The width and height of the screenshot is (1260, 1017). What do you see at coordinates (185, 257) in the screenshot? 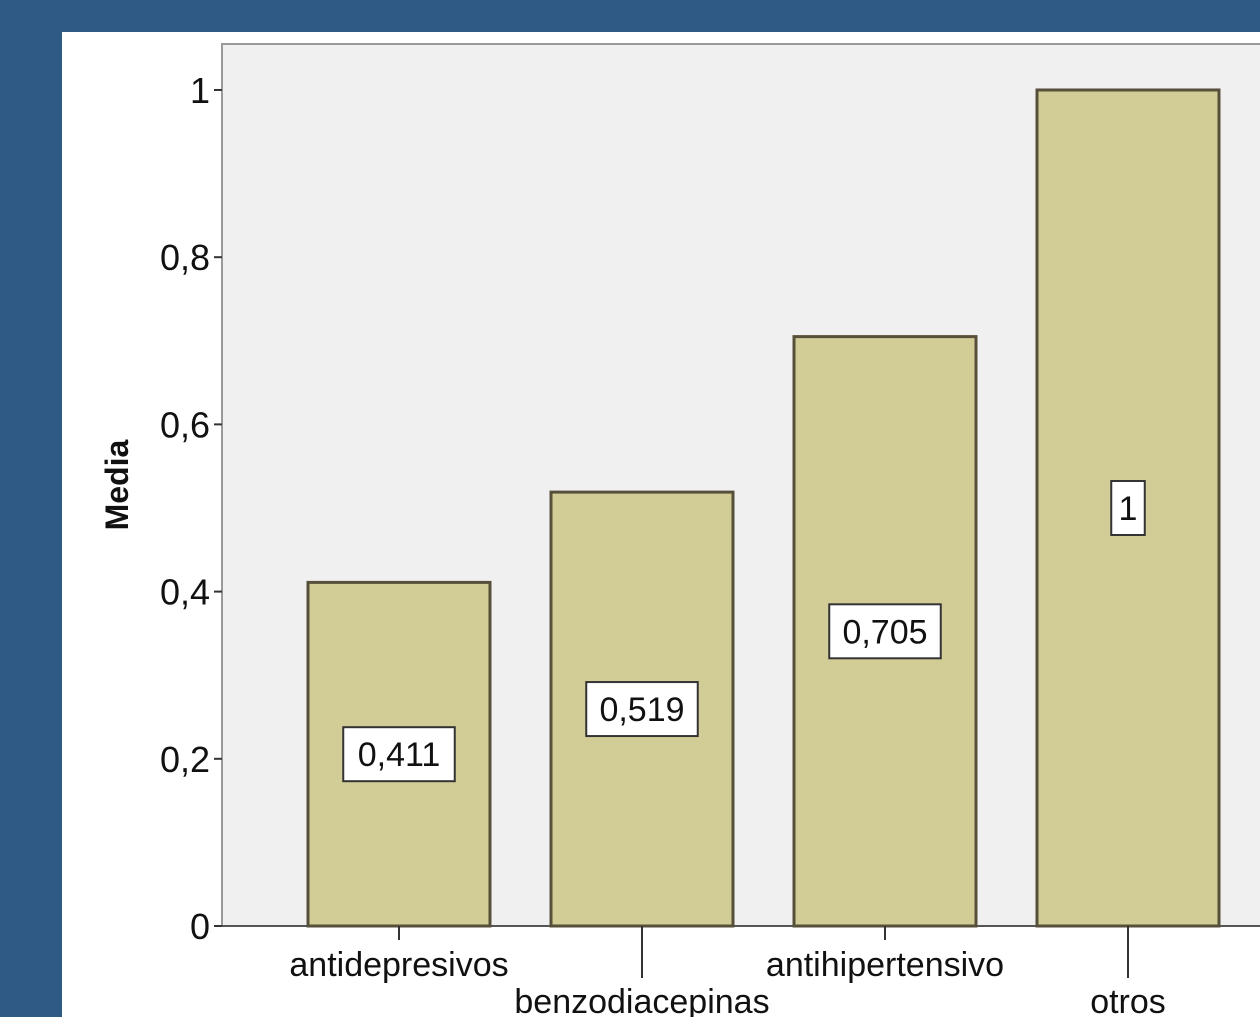
I see `y-tick-label: 0,8` at bounding box center [185, 257].